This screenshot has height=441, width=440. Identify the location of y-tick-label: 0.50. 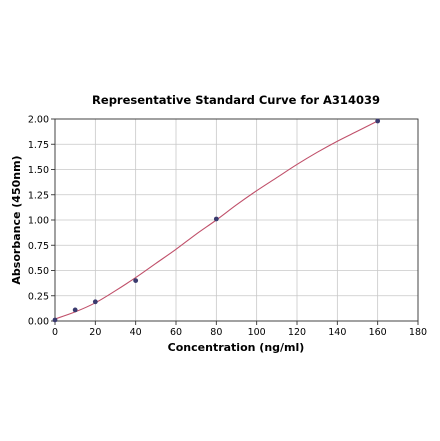
(38, 271).